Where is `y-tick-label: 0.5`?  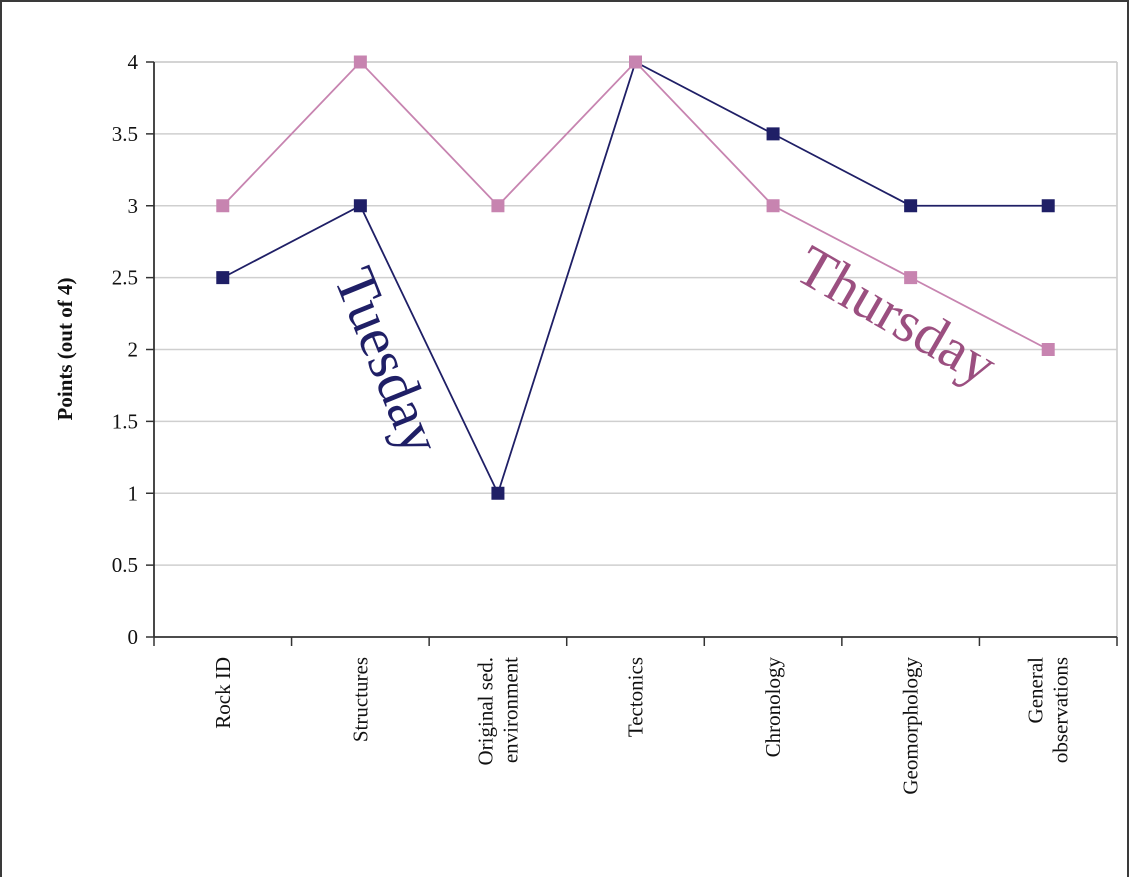
y-tick-label: 0.5 is located at coordinates (125, 565).